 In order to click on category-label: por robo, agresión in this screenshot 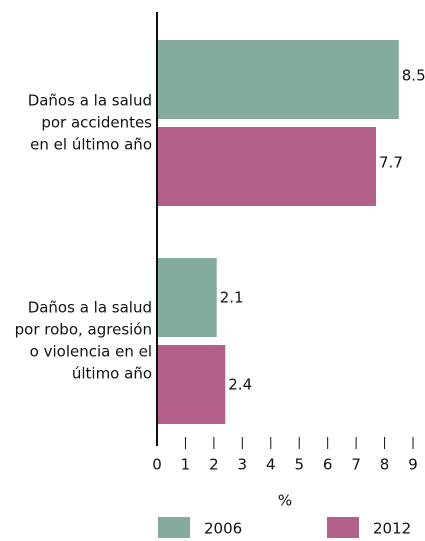, I will do `click(83, 330)`.